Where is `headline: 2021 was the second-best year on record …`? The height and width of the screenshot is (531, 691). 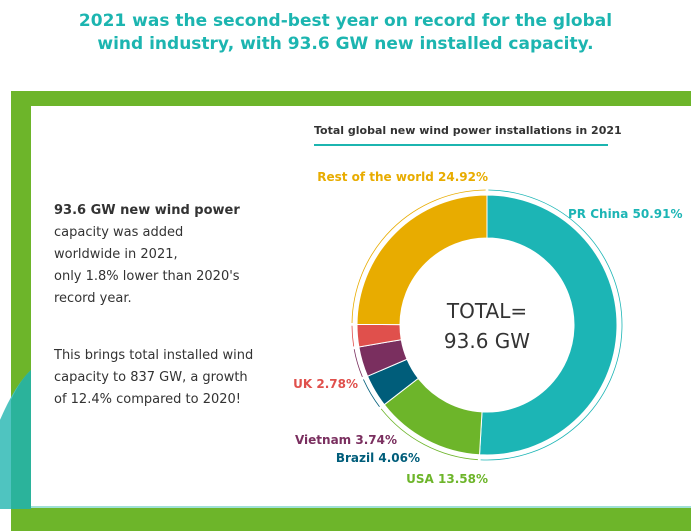 headline: 2021 was the second-best year on record … is located at coordinates (345, 33).